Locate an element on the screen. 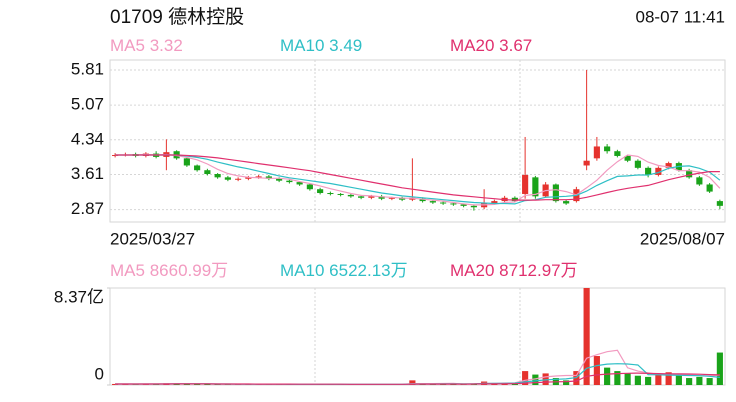  legend-value: 8712.97万 is located at coordinates (538, 270).